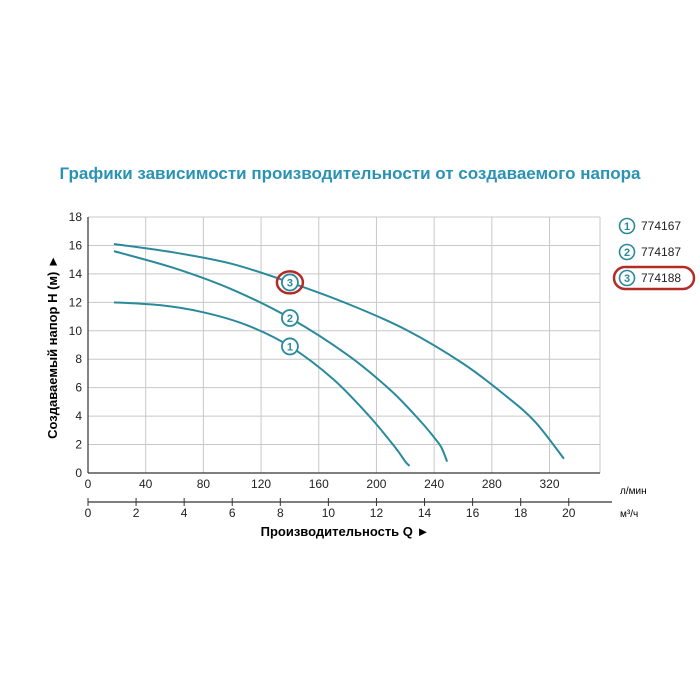 The image size is (700, 700). I want to click on highlight-ring, so click(290, 282).